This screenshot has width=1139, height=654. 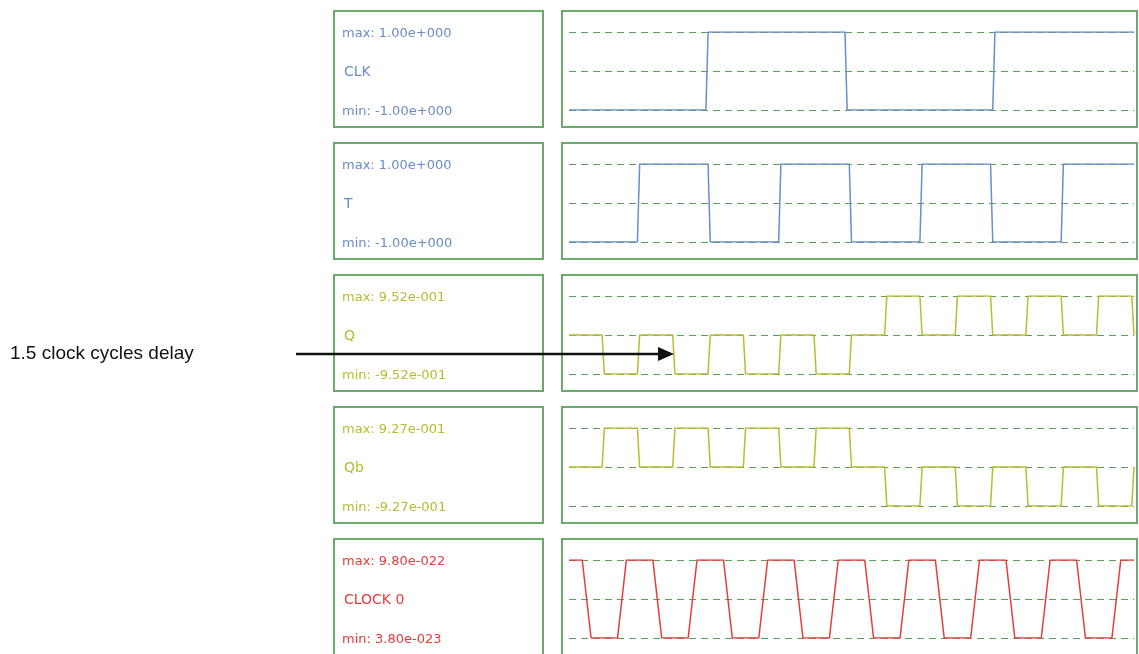 I want to click on text: max: 9.80e-022, so click(x=394, y=560).